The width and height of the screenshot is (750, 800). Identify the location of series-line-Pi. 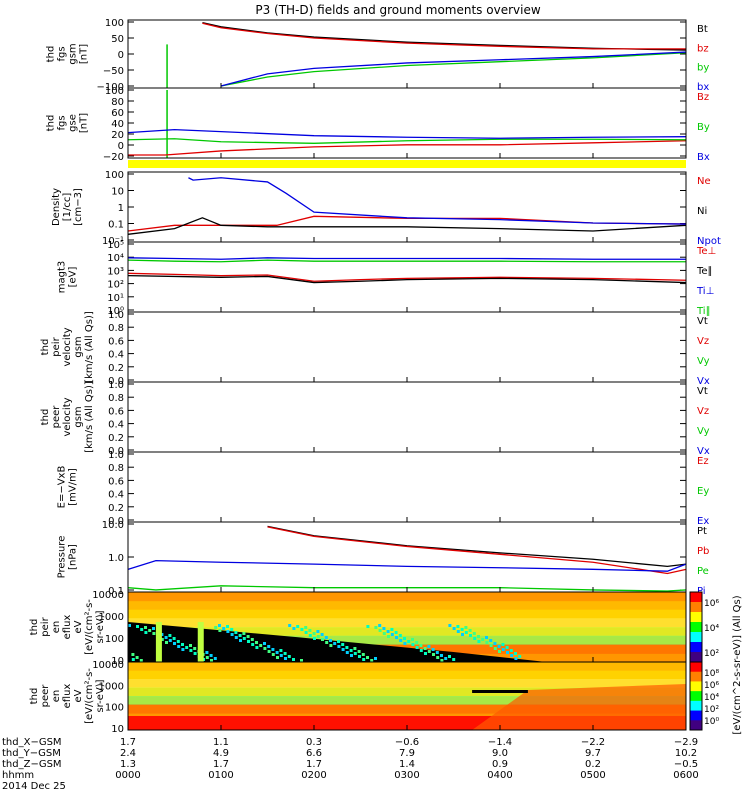
(407, 565).